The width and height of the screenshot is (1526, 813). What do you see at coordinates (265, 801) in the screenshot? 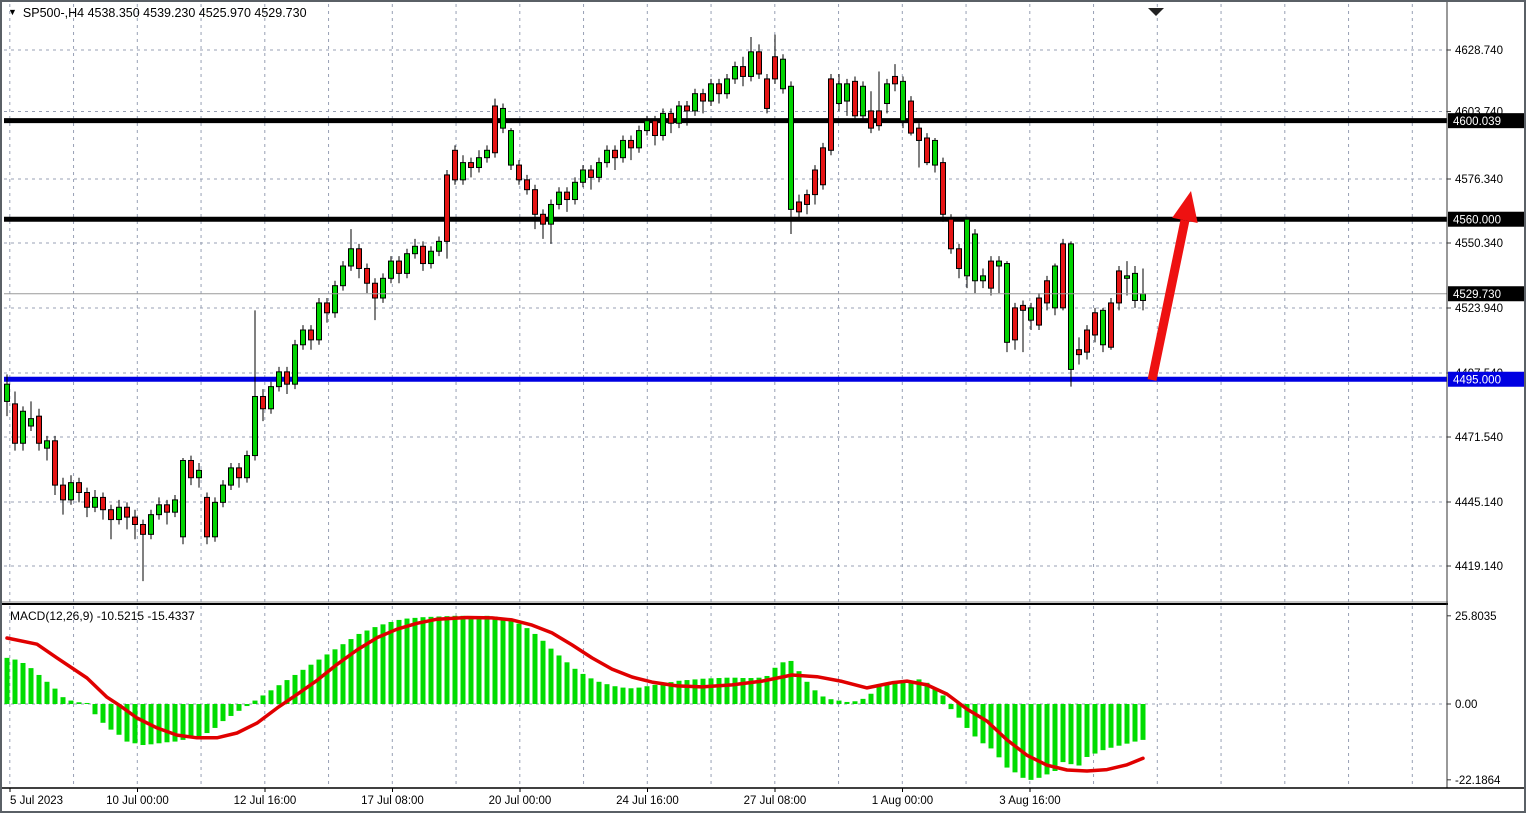
I see `svg-text: 12 Jul 16:00` at bounding box center [265, 801].